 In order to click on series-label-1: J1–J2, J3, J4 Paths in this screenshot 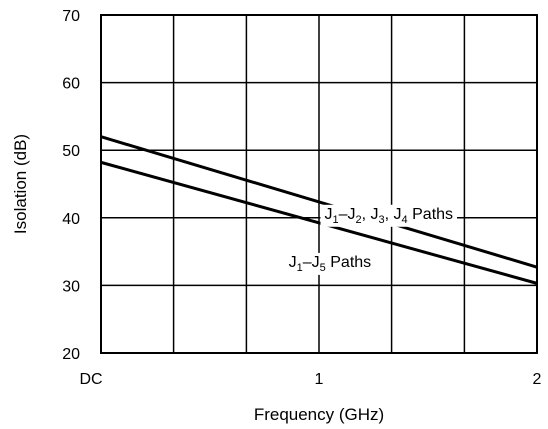, I will do `click(389, 215)`.